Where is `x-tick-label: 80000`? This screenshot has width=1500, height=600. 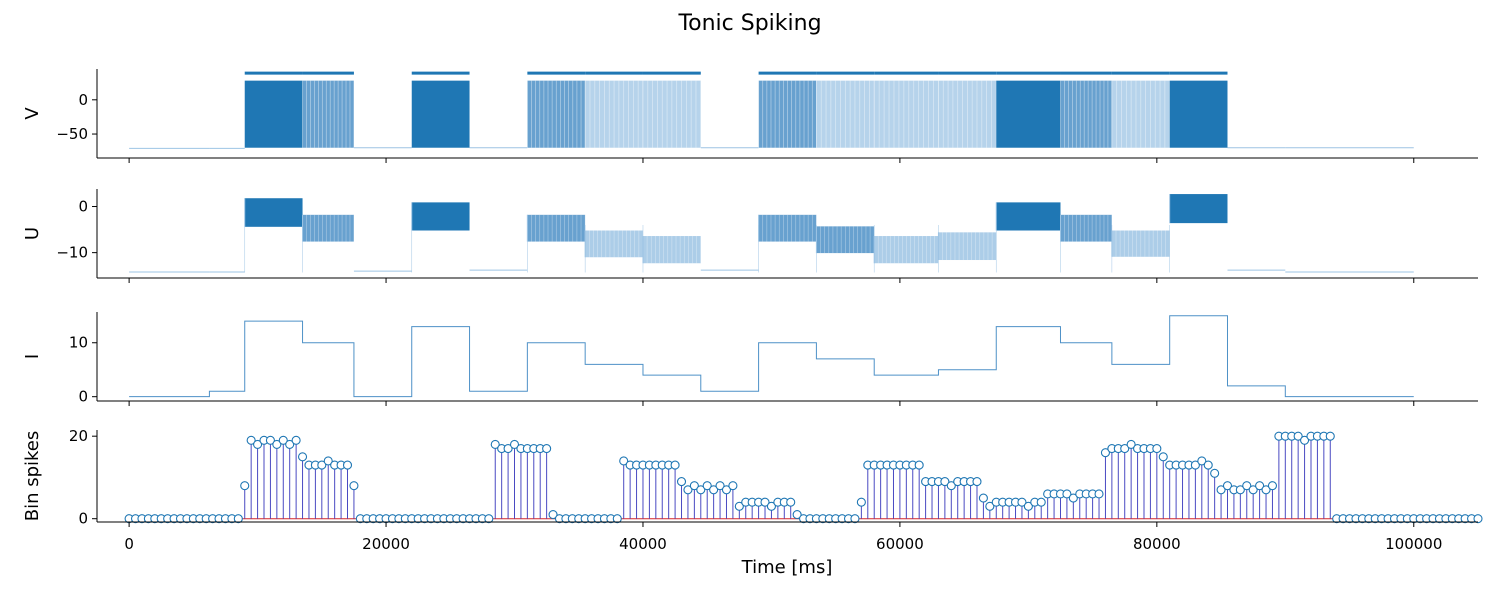
x-tick-label: 80000 is located at coordinates (1157, 544).